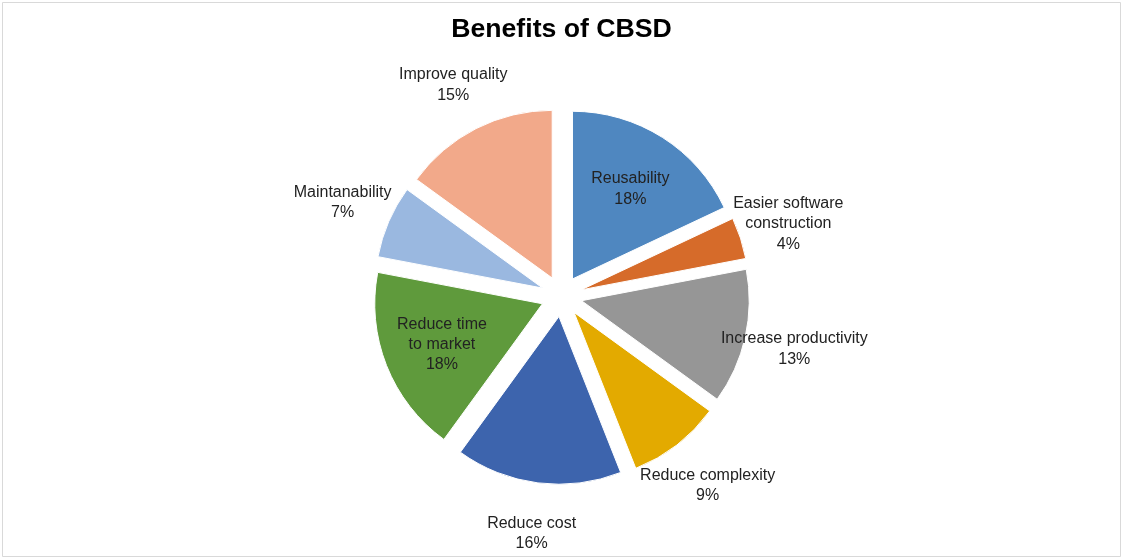  Describe the element at coordinates (794, 358) in the screenshot. I see `data-label: 13%` at that location.